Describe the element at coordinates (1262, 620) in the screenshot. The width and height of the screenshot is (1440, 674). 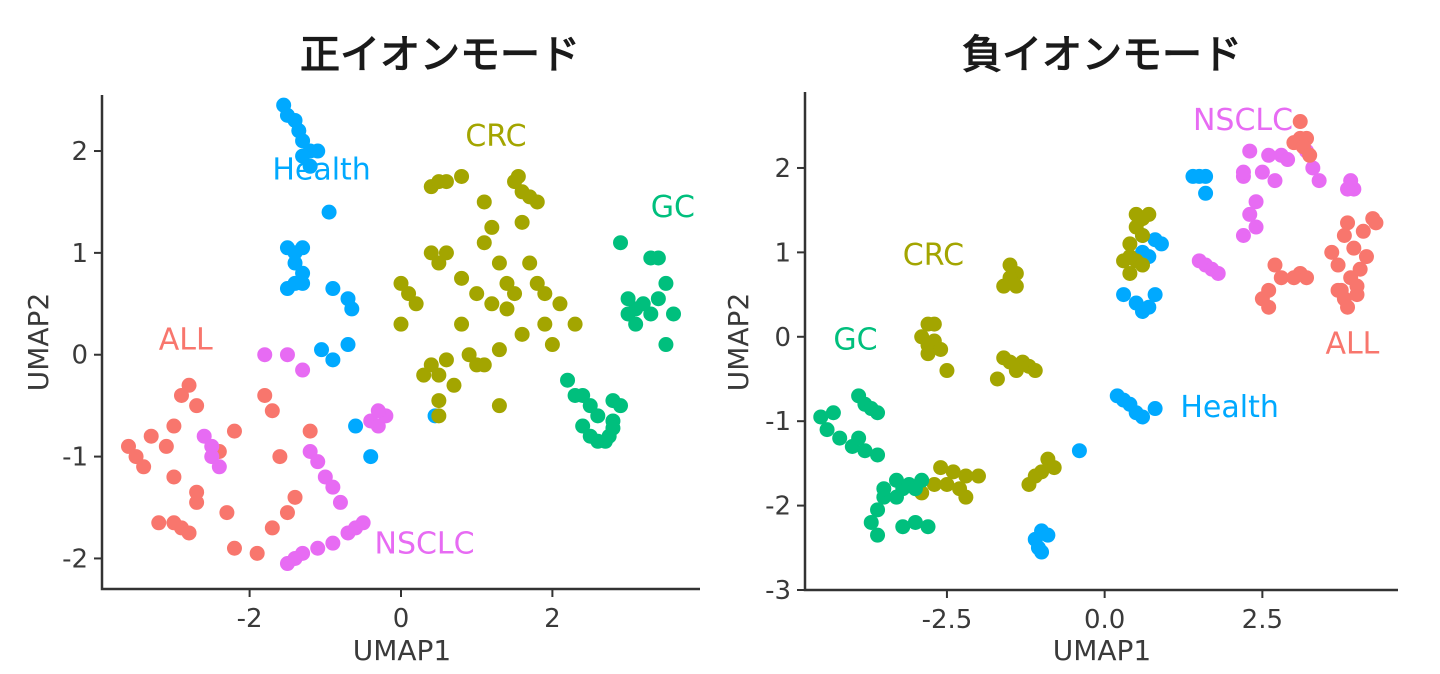
I see `x-tick-label-negative: 2.5` at that location.